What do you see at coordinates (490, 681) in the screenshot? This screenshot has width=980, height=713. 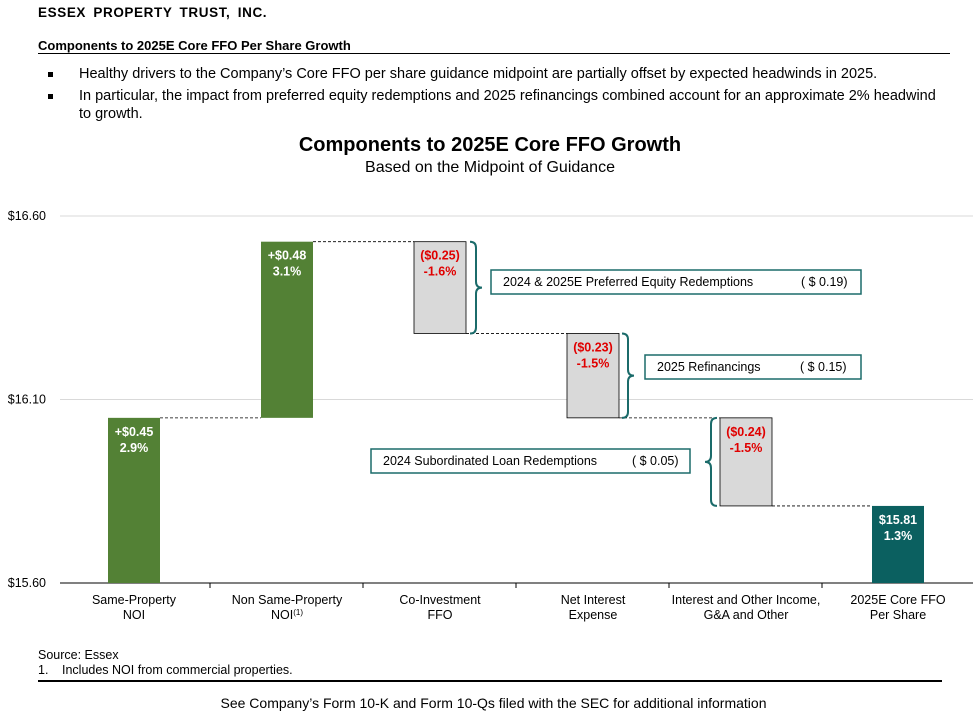 I see `footer-divider` at bounding box center [490, 681].